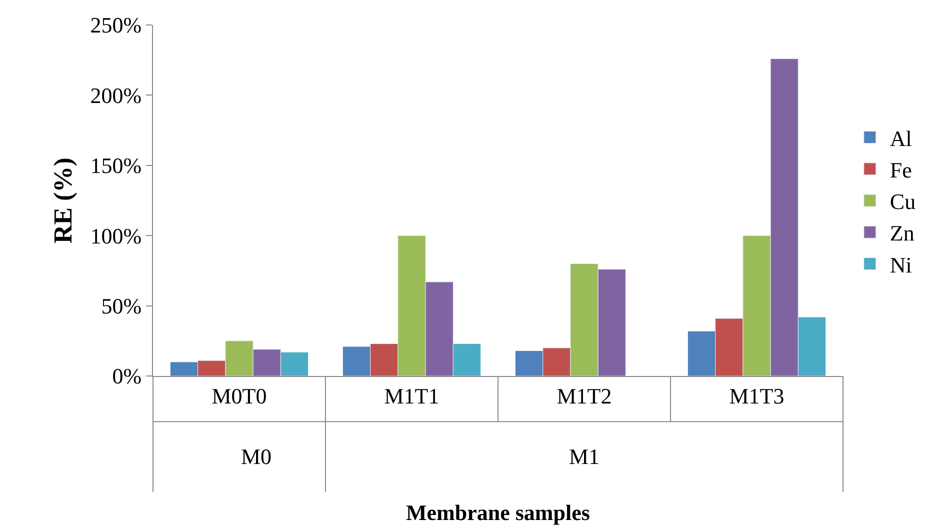  What do you see at coordinates (116, 165) in the screenshot?
I see `y-tick-label: 150%` at bounding box center [116, 165].